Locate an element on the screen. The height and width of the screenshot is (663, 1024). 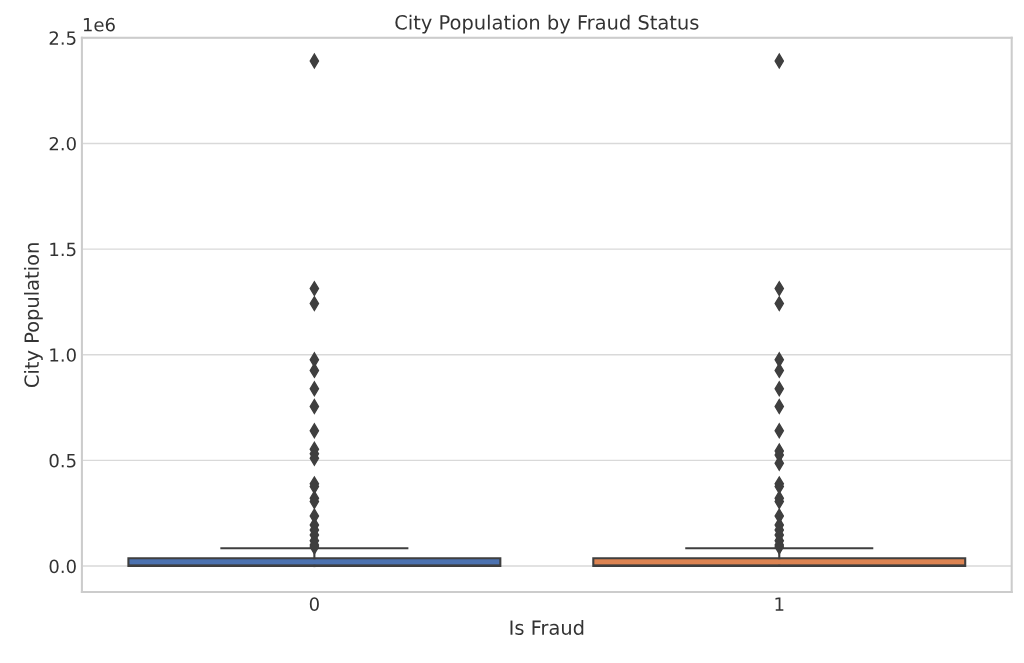
y-tick-label: 2.0 is located at coordinates (62, 143).